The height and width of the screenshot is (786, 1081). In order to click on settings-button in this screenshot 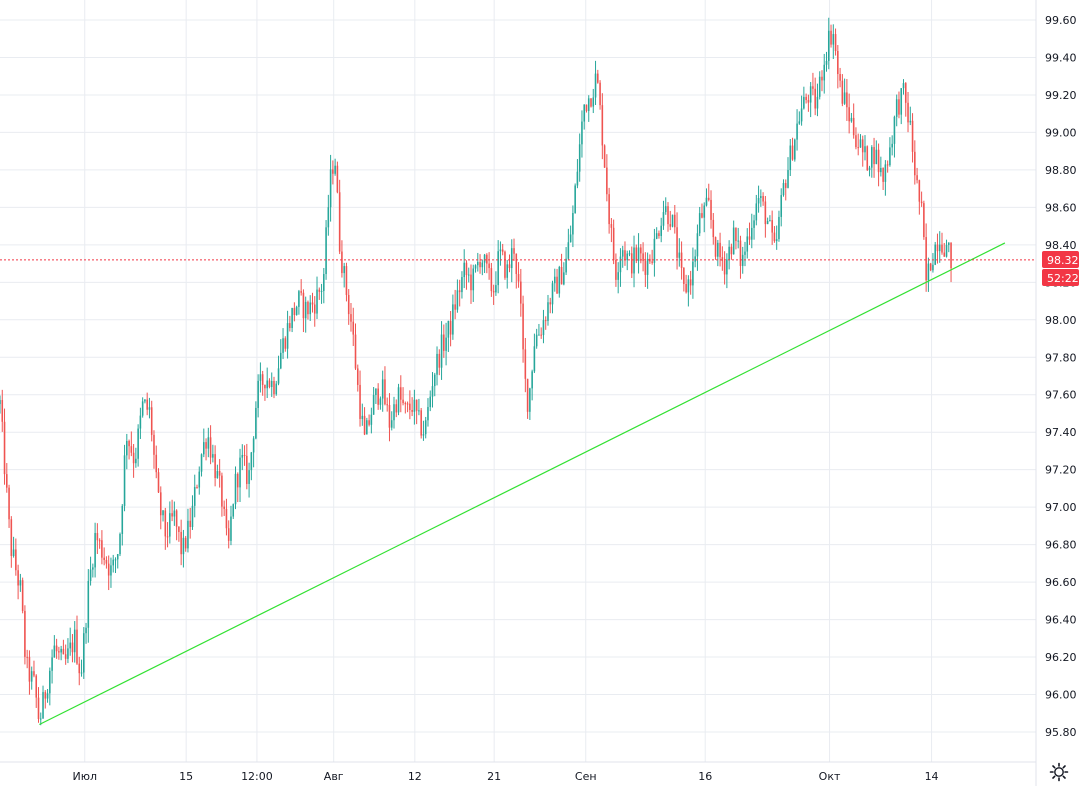, I will do `click(1059, 772)`.